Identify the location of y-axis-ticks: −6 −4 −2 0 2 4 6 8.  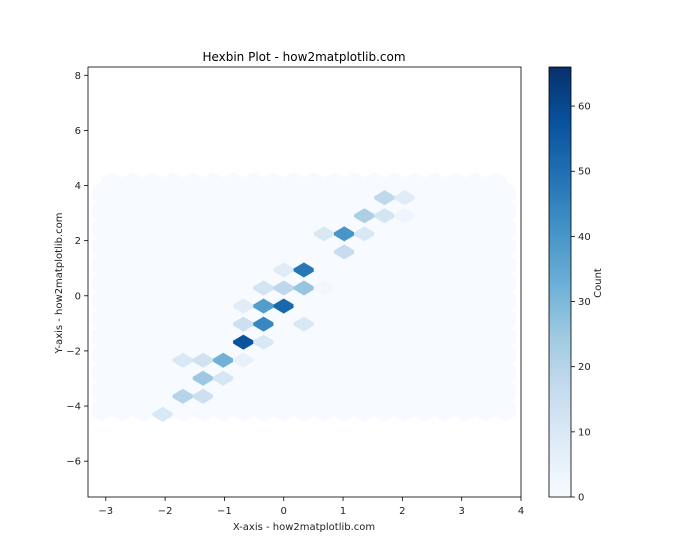
(77, 269).